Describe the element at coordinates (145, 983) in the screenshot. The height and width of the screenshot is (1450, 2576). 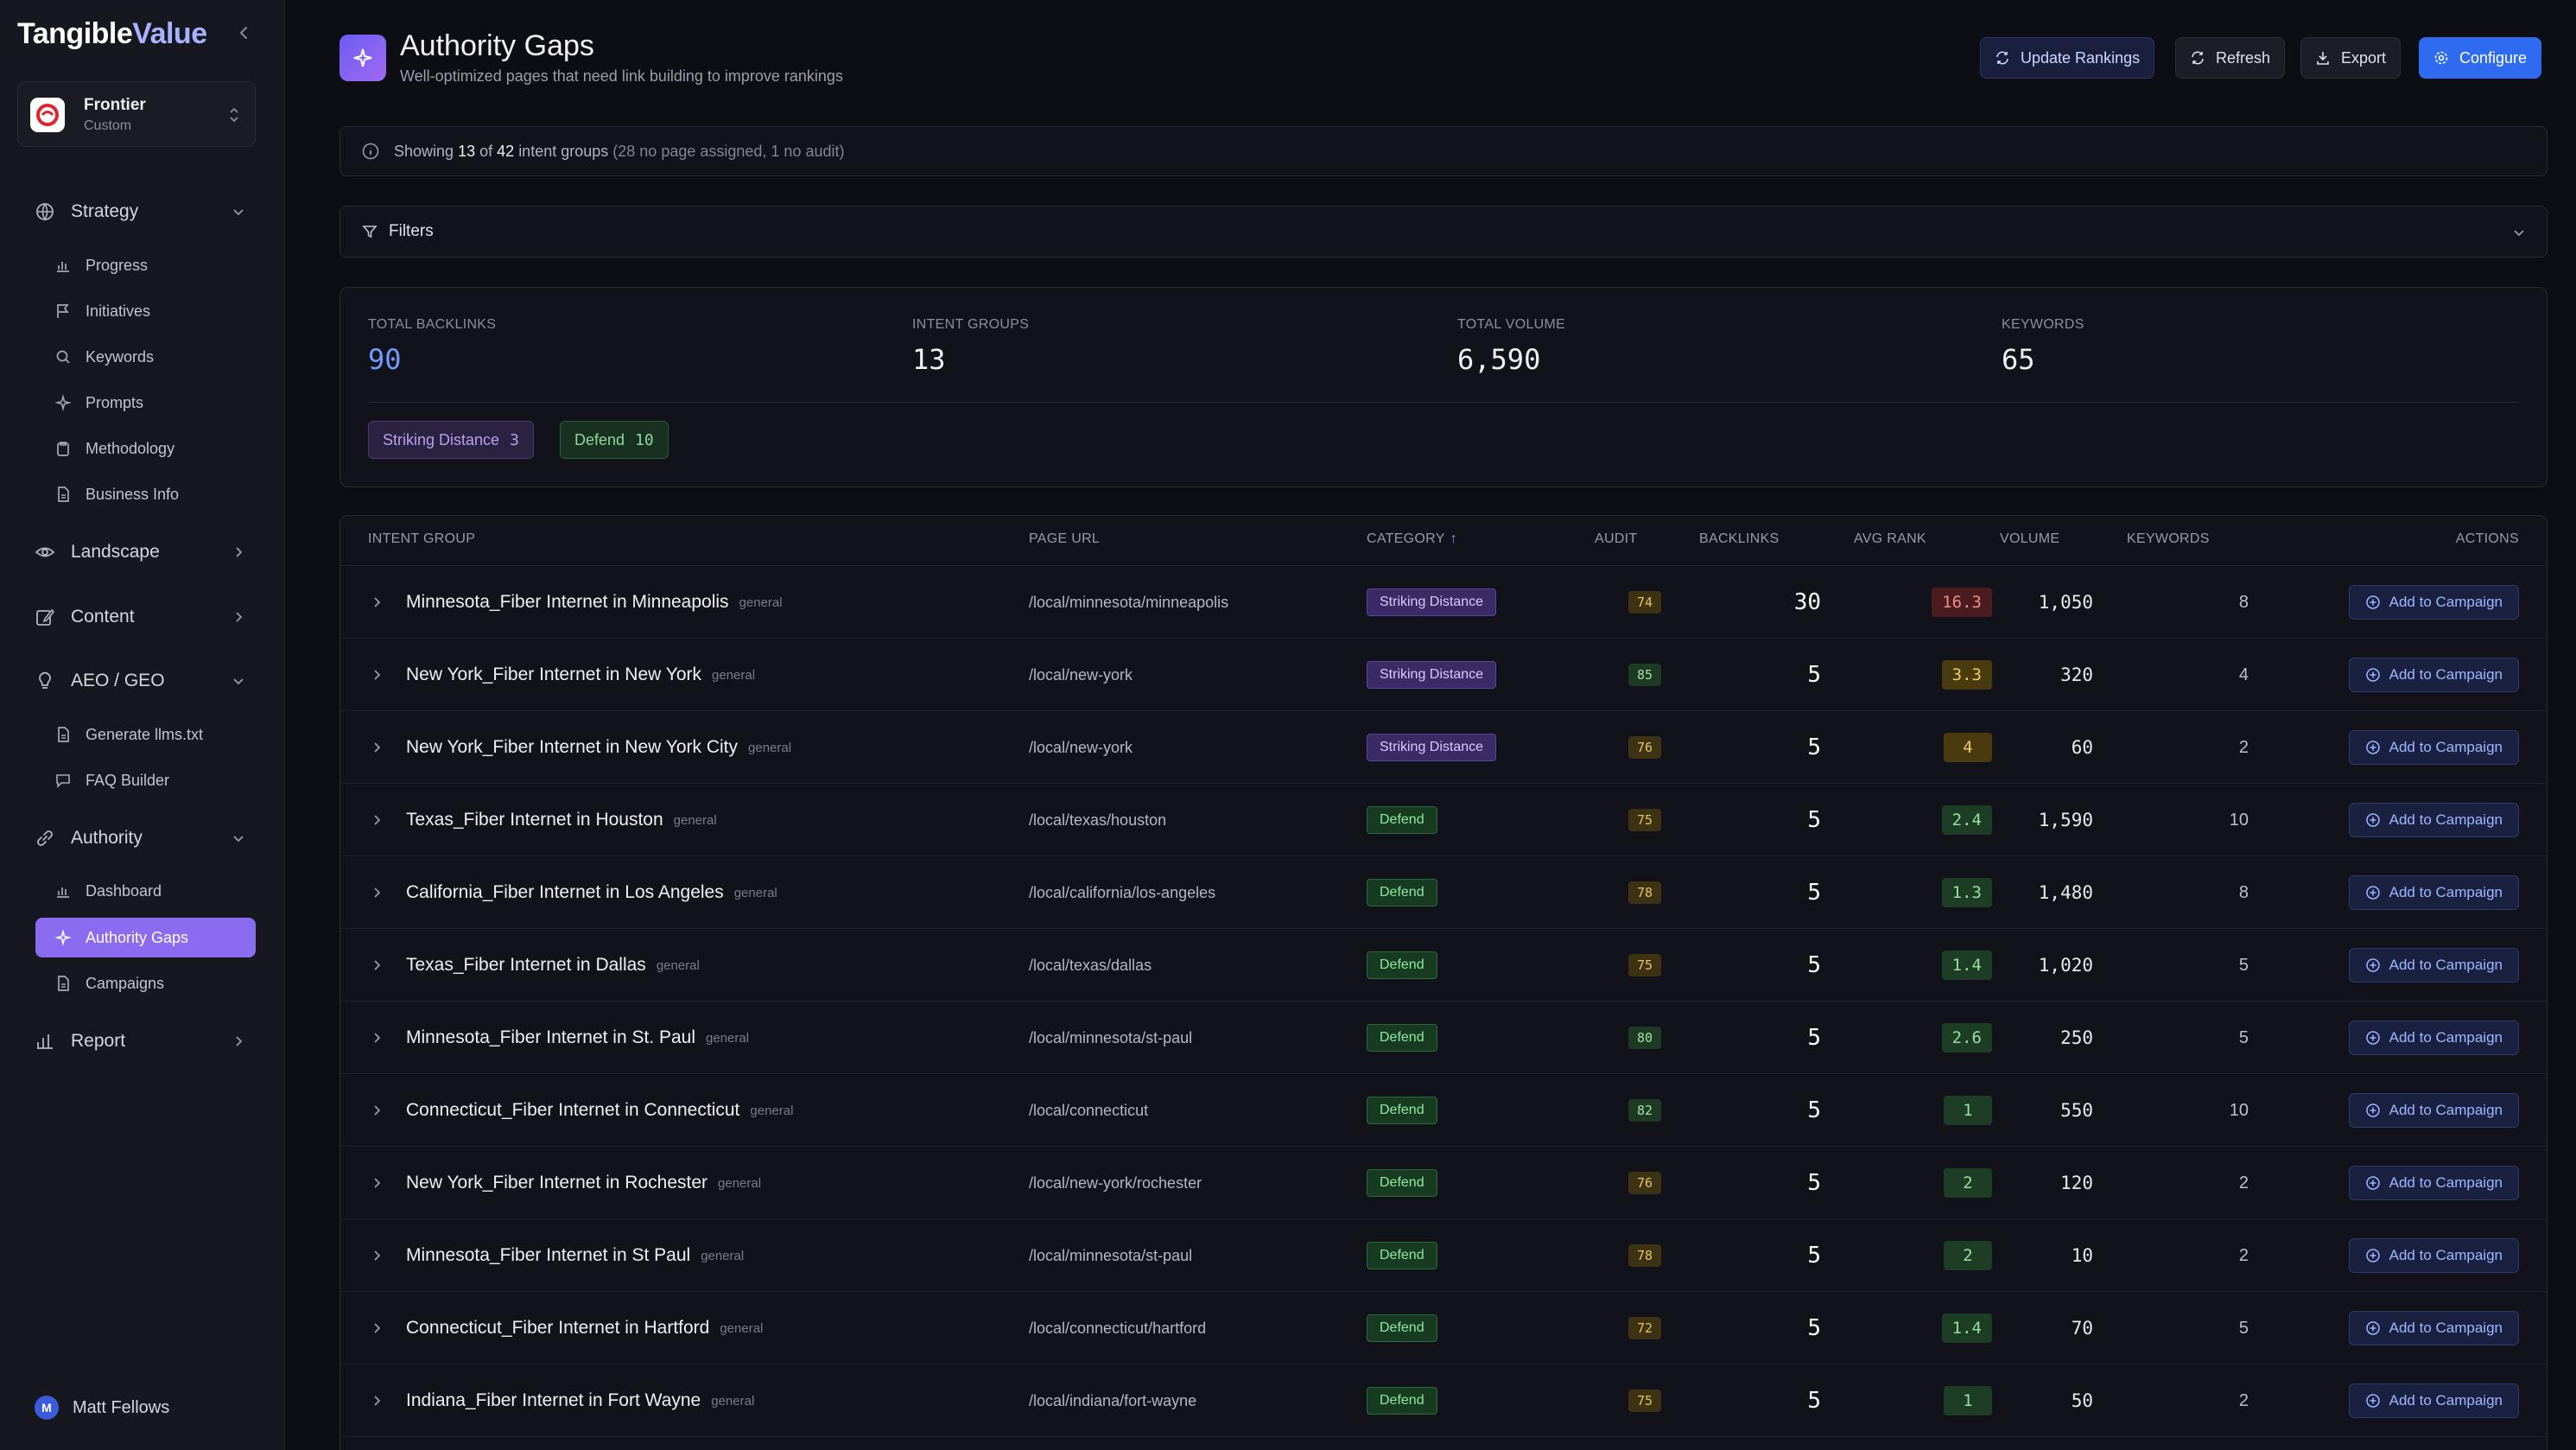
I see `sidebar-item-campaigns: Campaigns` at that location.